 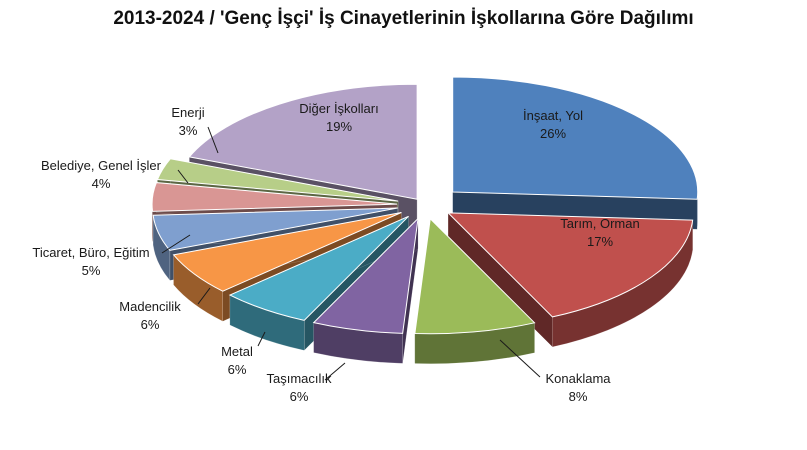 I want to click on pie-slice-tasimacilik, so click(x=365, y=290).